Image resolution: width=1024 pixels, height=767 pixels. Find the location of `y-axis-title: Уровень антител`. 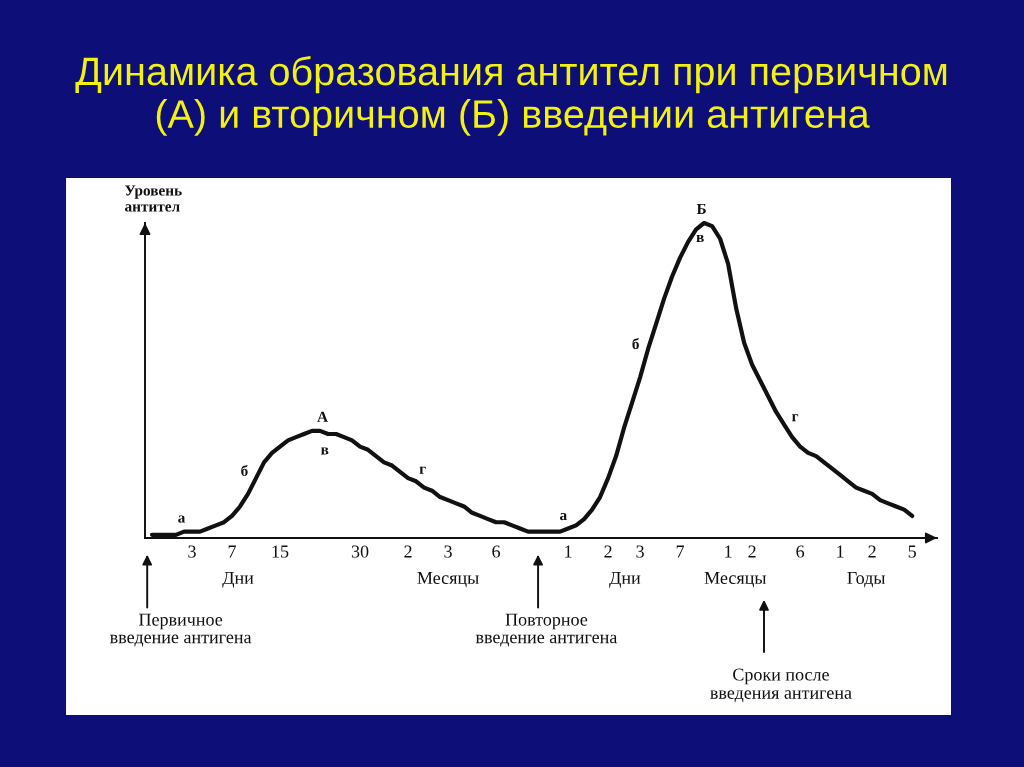

y-axis-title: Уровень антител is located at coordinates (153, 198).